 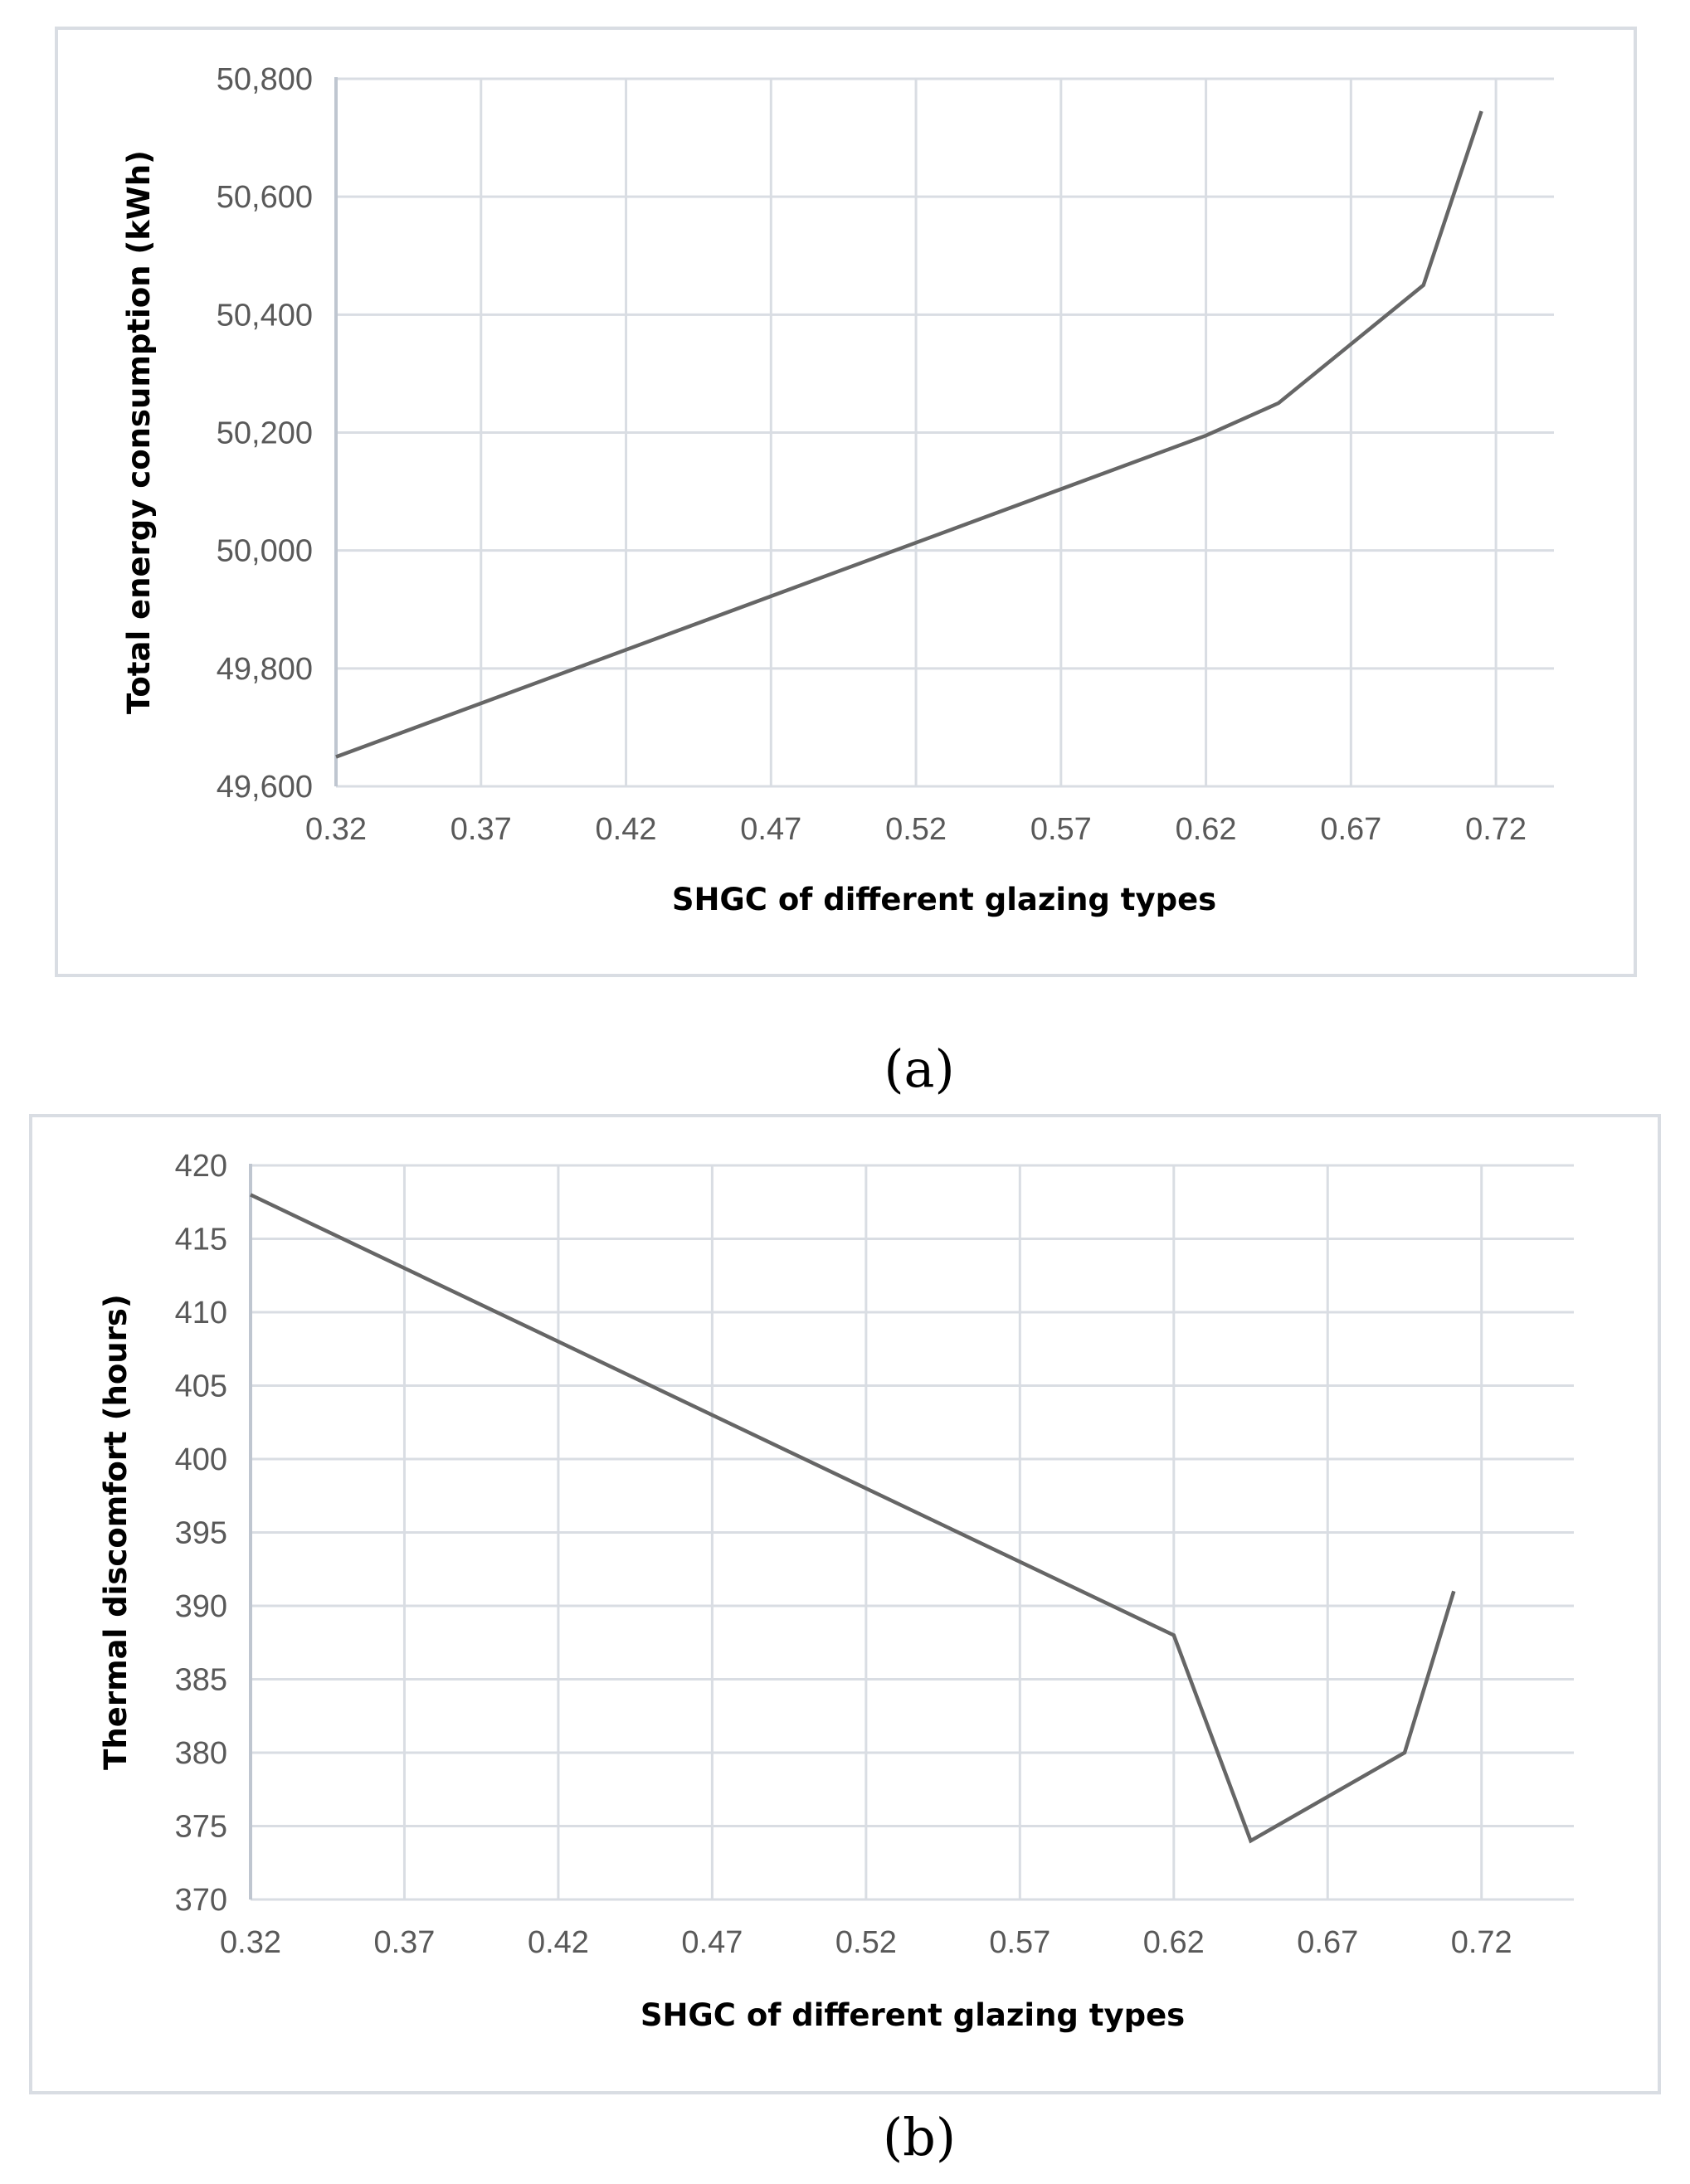 What do you see at coordinates (1482, 1942) in the screenshot?
I see `chart-b-x-tick-label: 0.72` at bounding box center [1482, 1942].